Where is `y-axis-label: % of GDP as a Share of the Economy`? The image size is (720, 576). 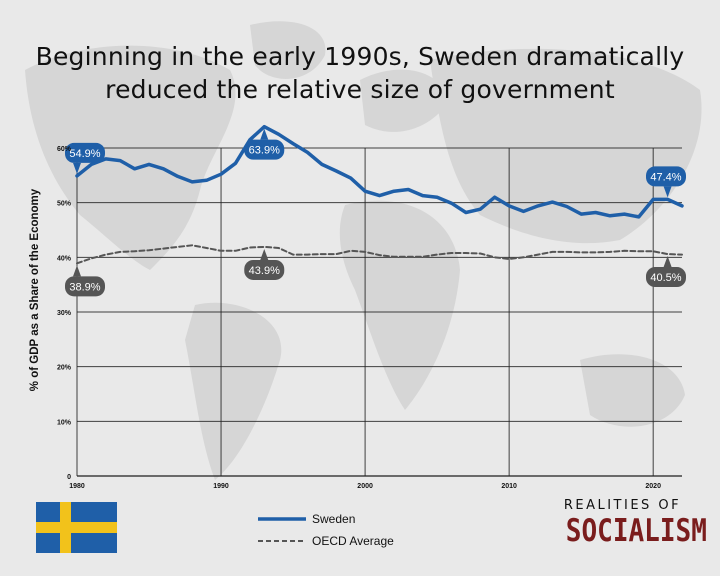 y-axis-label: % of GDP as a Share of the Economy is located at coordinates (35, 290).